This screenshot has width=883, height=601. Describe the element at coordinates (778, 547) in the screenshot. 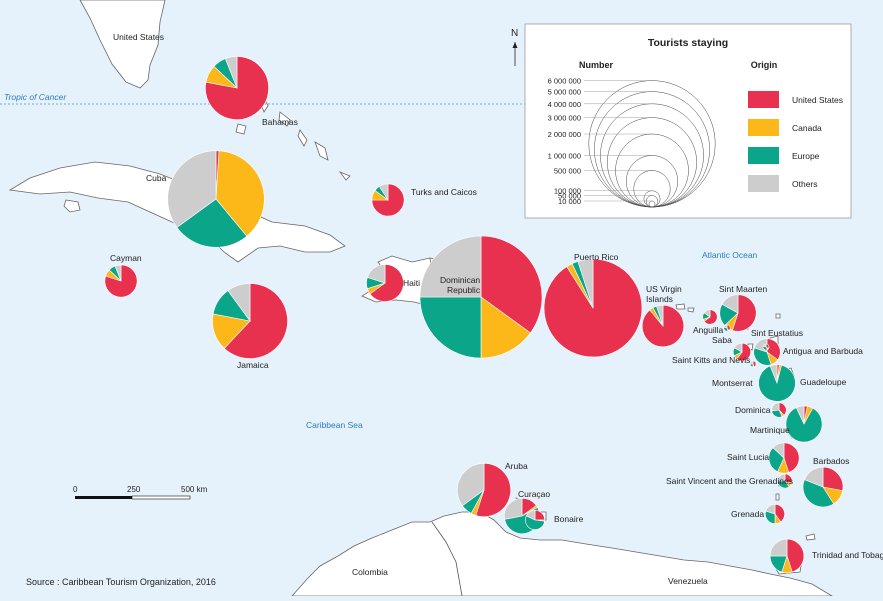

I see `pie-slice-trinidad-and-tobago-others` at that location.